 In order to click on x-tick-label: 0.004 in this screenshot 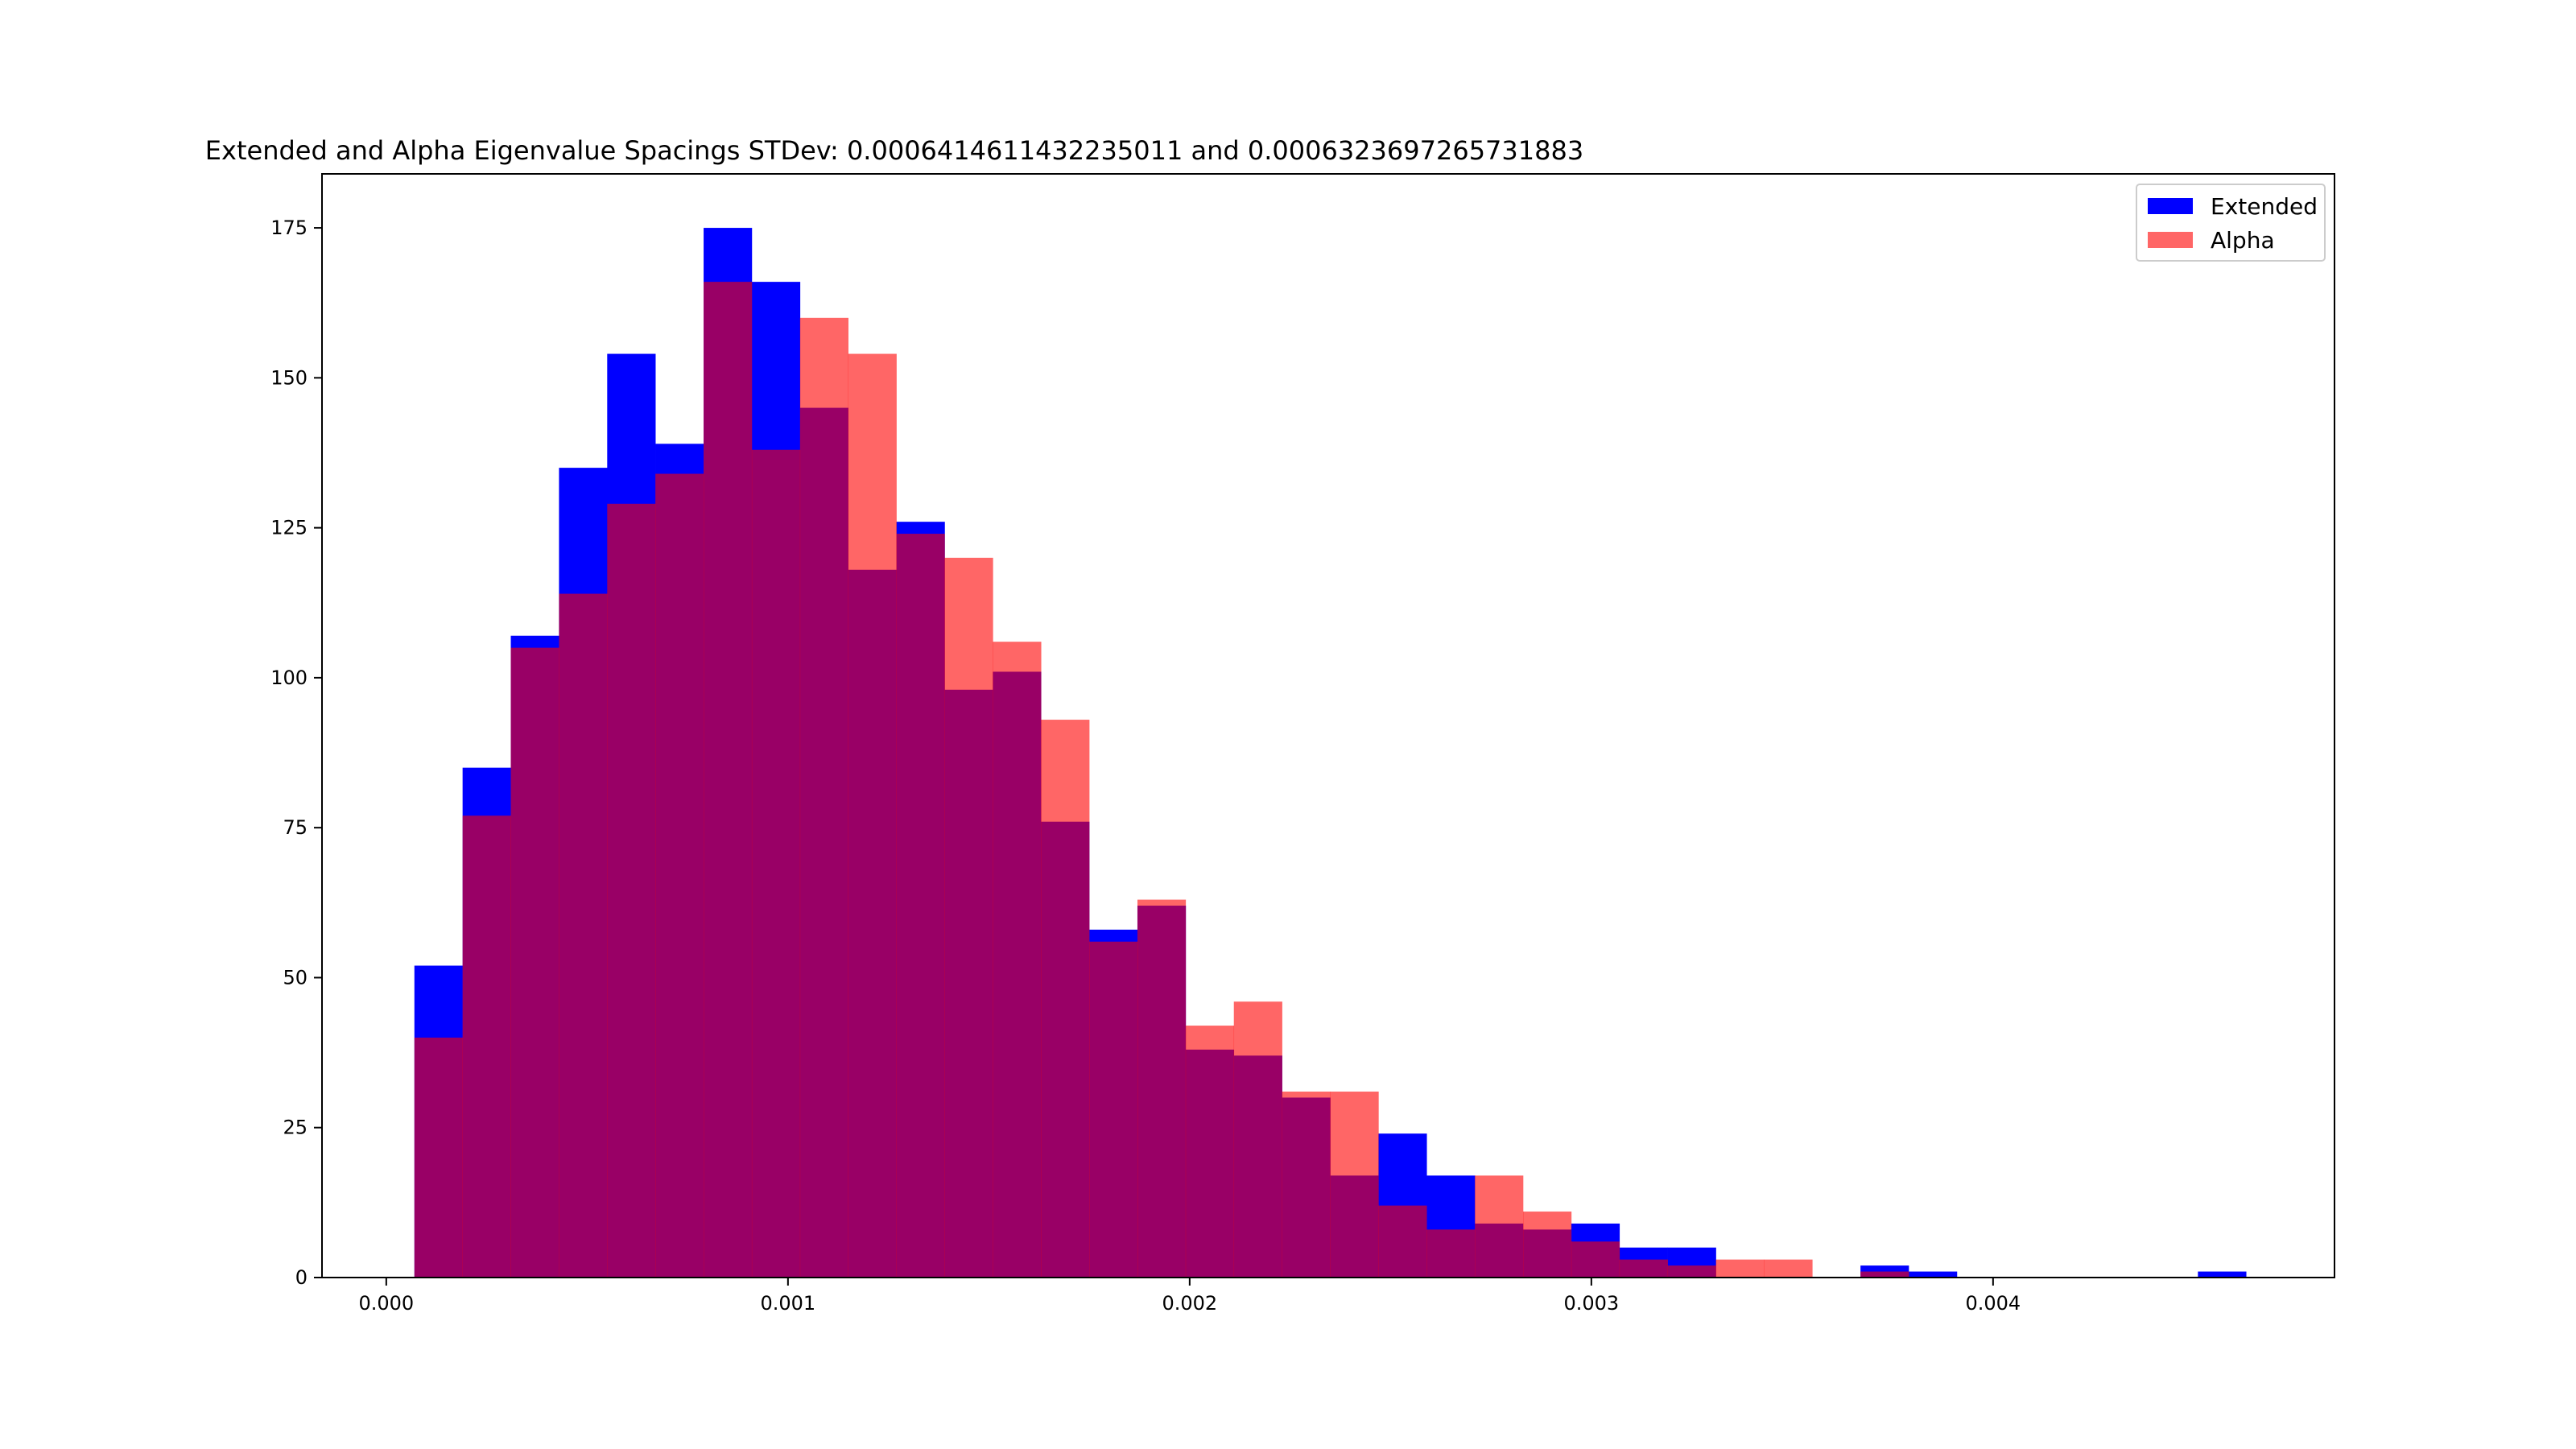, I will do `click(1993, 1303)`.